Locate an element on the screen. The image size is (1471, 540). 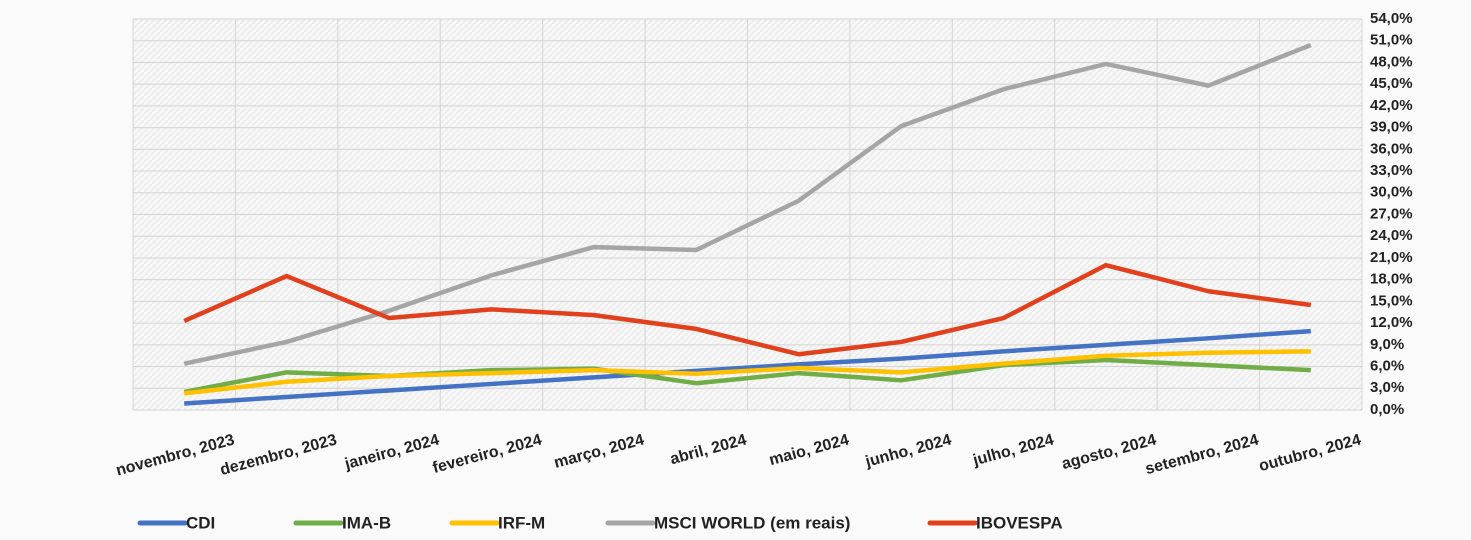
x-tick-label: junho, 2024 is located at coordinates (908, 451).